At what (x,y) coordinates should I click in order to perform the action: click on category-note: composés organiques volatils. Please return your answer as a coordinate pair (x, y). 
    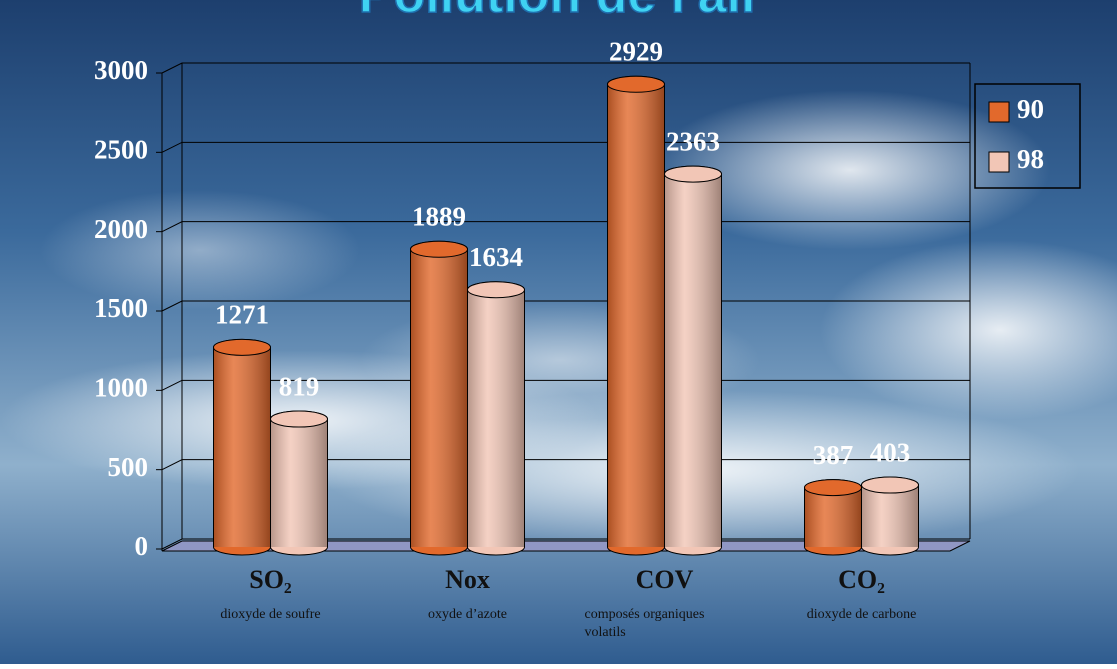
    Looking at the image, I should click on (645, 623).